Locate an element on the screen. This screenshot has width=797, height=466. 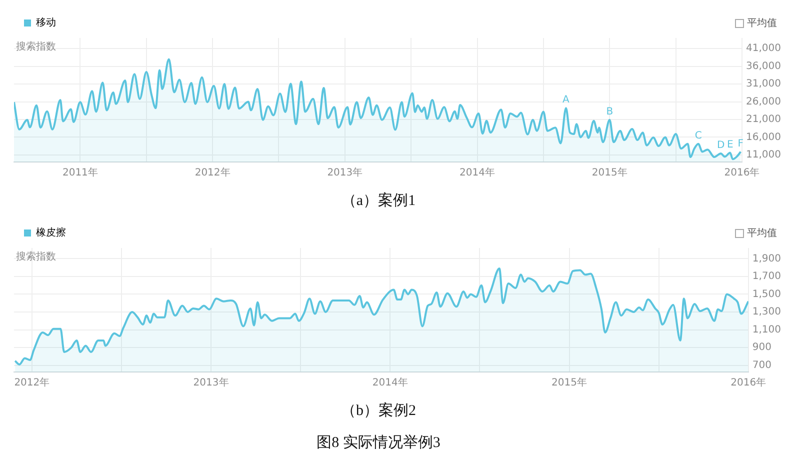
y-tick-label: 26,000 is located at coordinates (764, 102).